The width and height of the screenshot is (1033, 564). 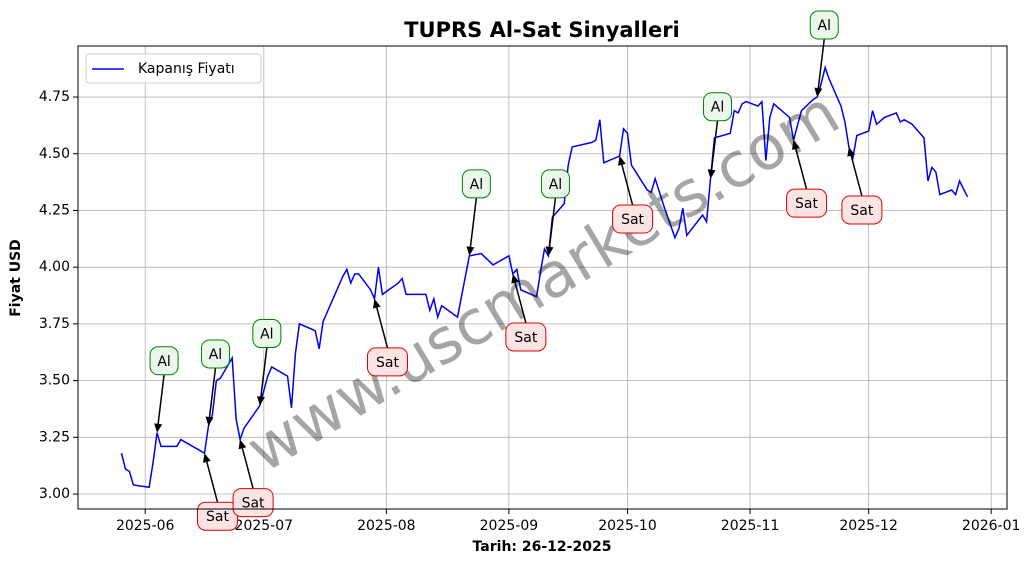 I want to click on legend: Kapanış Fiyatı, so click(x=173, y=68).